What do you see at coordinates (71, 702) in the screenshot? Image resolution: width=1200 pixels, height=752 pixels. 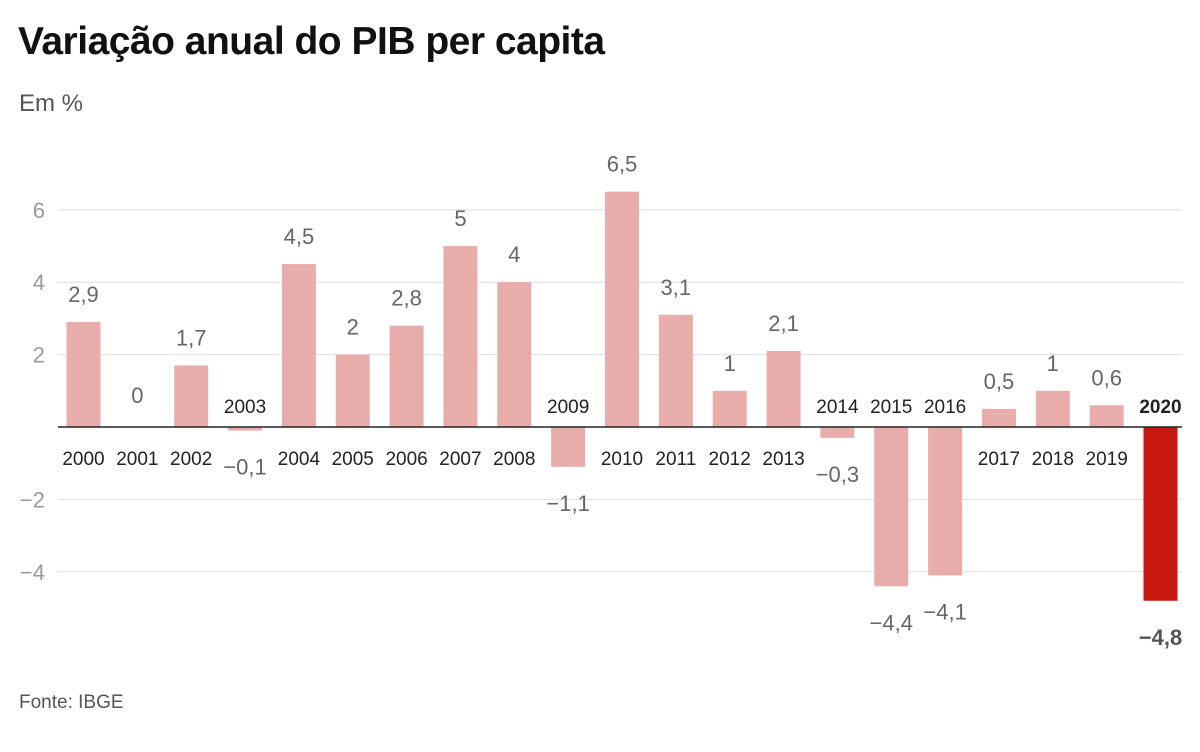 I see `source-note: Fonte: IBGE` at bounding box center [71, 702].